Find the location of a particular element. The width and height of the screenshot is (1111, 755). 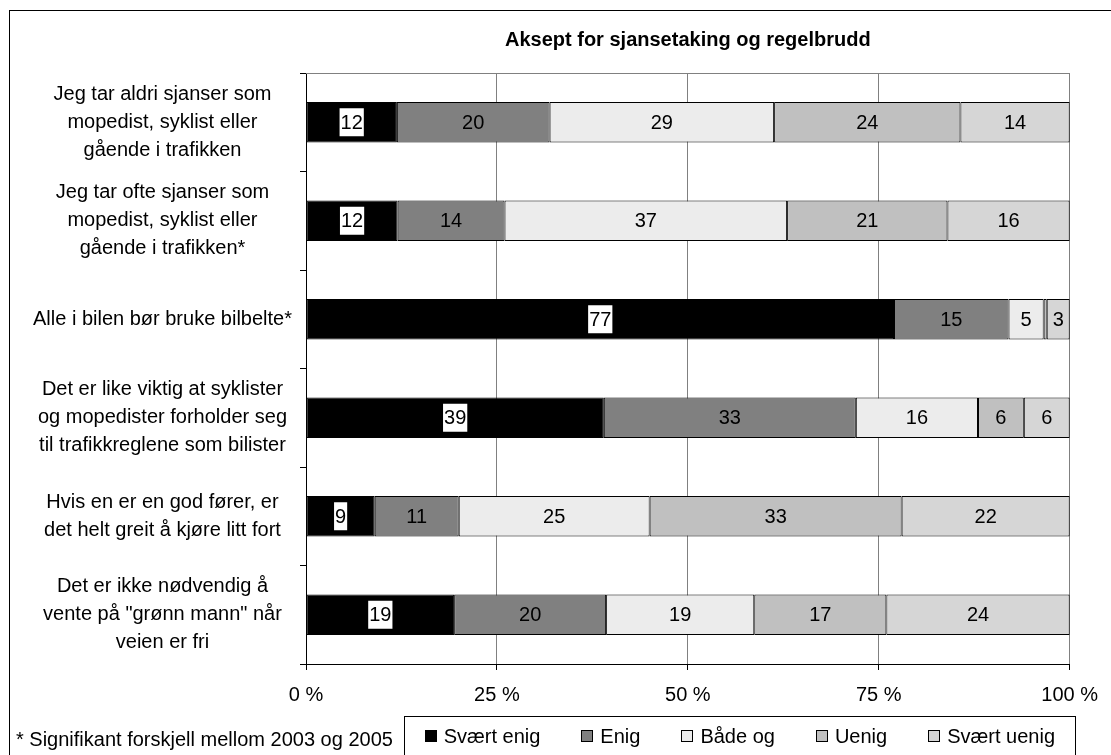

legend-label: Uenig is located at coordinates (861, 736).